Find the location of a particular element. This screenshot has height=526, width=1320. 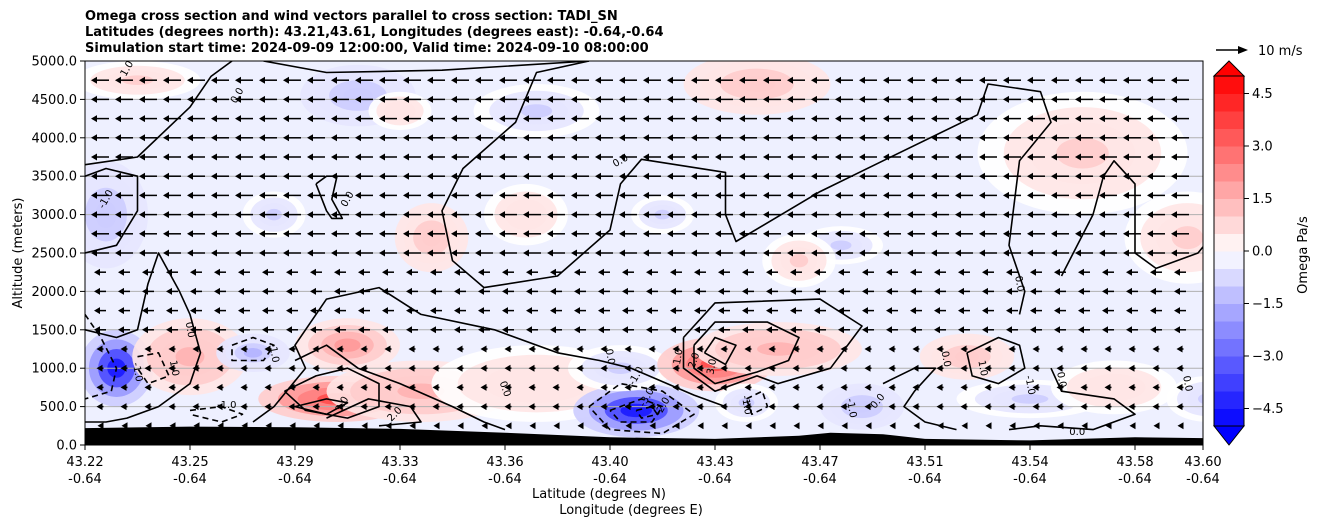

contour-label: 1.0 is located at coordinates (982, 368).